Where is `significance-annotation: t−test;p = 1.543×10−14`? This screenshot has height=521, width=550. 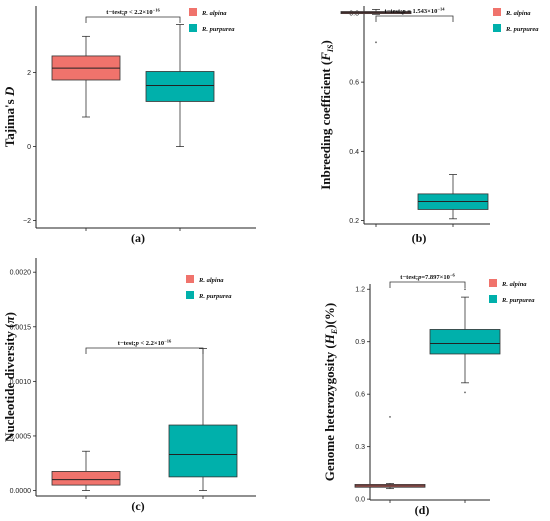
significance-annotation: t−test;p = 1.543×10−14 is located at coordinates (415, 11).